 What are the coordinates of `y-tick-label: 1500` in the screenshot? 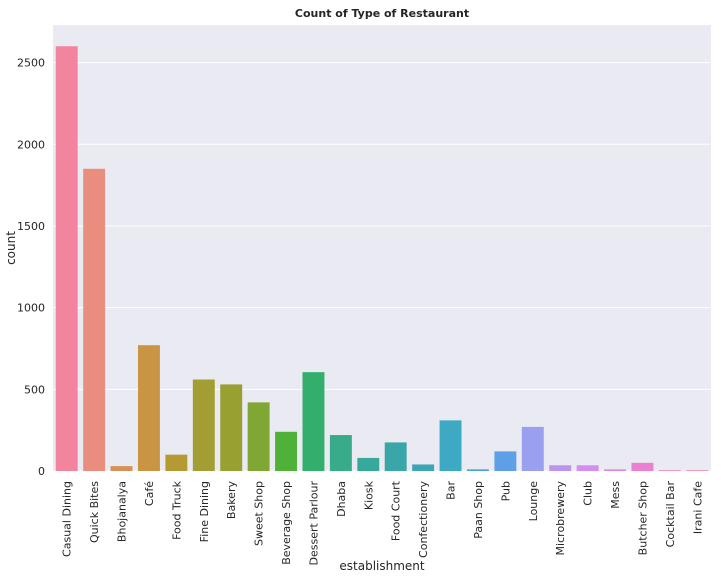 It's located at (31, 226).